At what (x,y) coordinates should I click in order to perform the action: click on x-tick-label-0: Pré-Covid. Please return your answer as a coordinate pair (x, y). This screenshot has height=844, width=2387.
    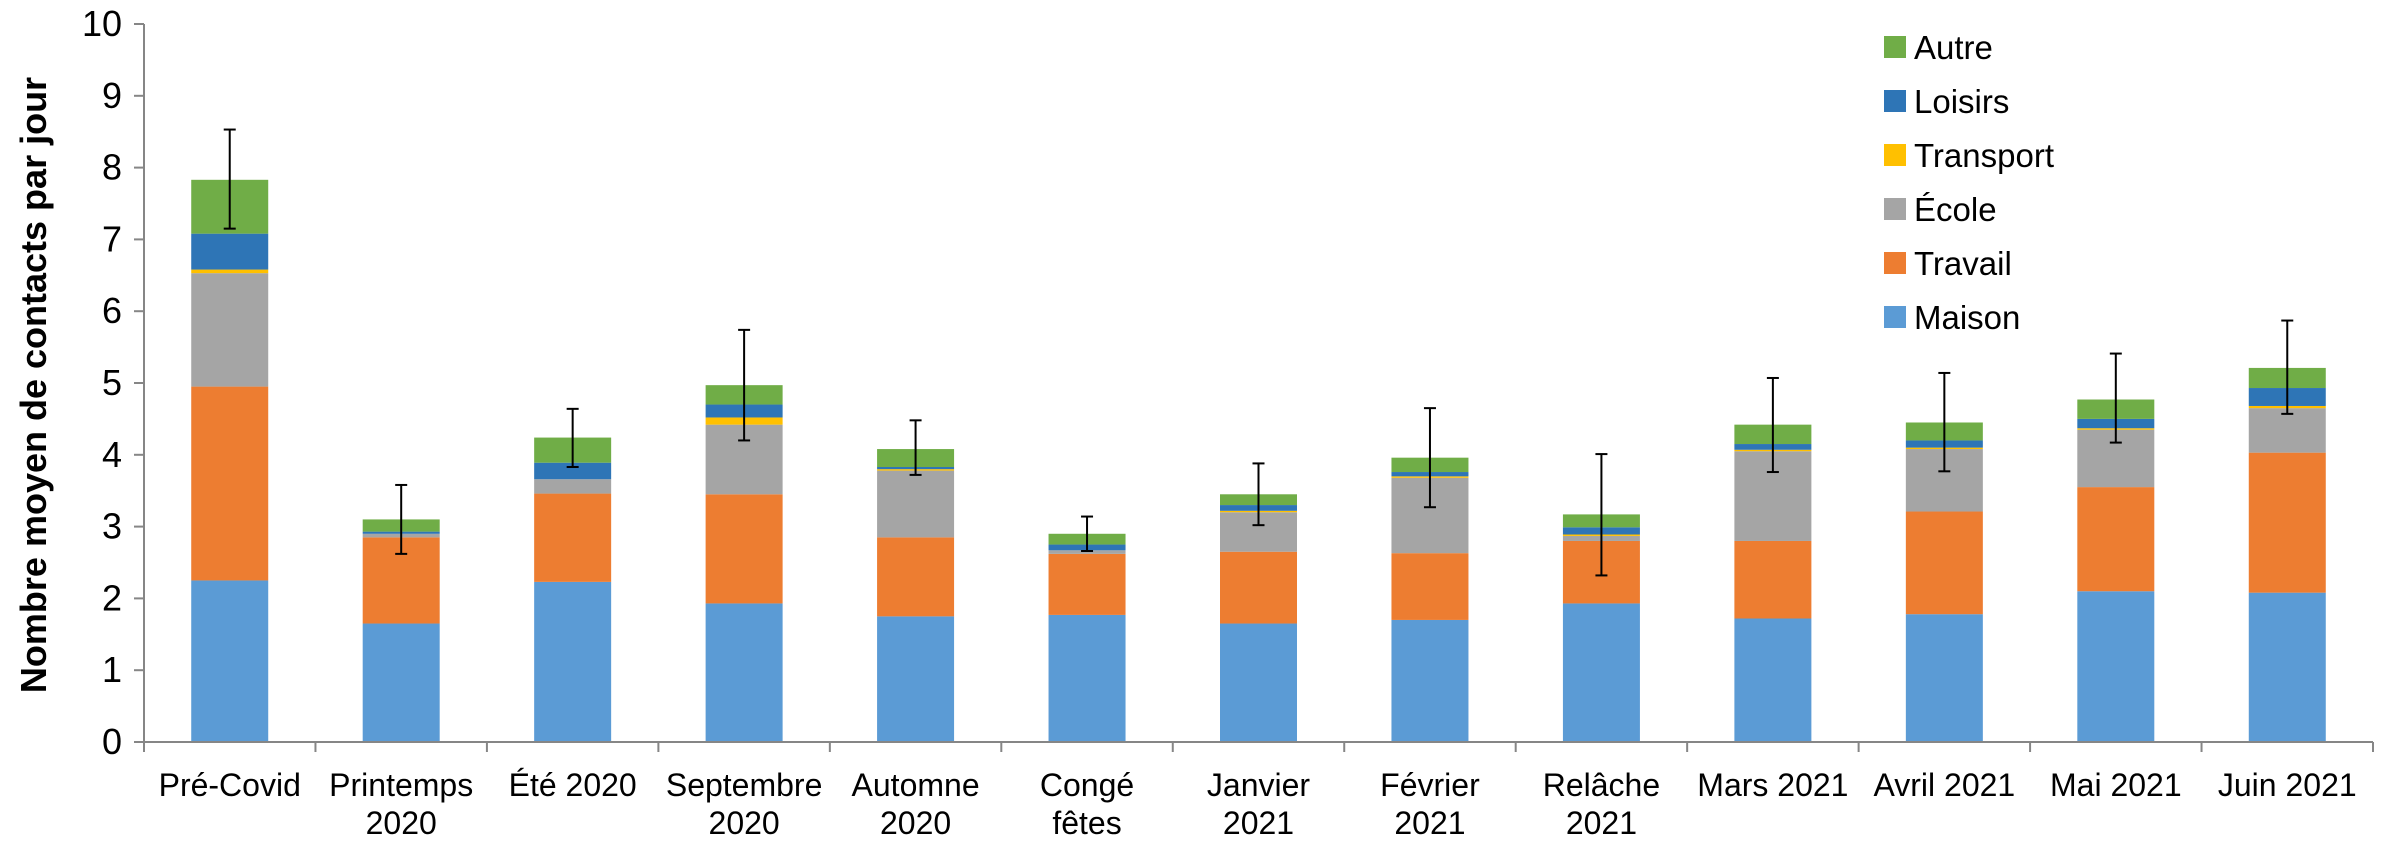
    Looking at the image, I should click on (230, 785).